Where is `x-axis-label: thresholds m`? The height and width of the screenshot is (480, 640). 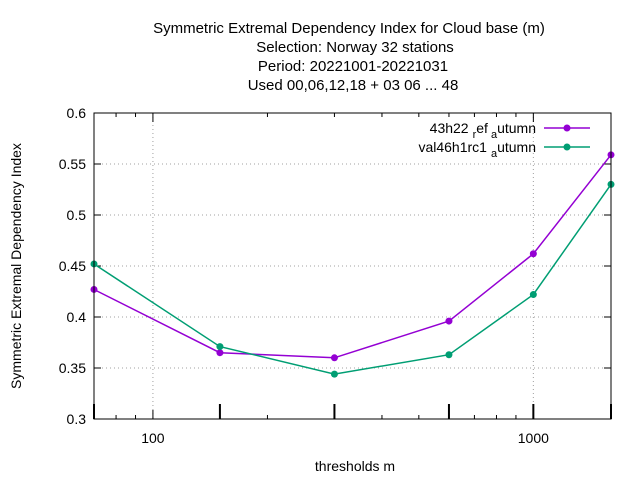 x-axis-label: thresholds m is located at coordinates (355, 466).